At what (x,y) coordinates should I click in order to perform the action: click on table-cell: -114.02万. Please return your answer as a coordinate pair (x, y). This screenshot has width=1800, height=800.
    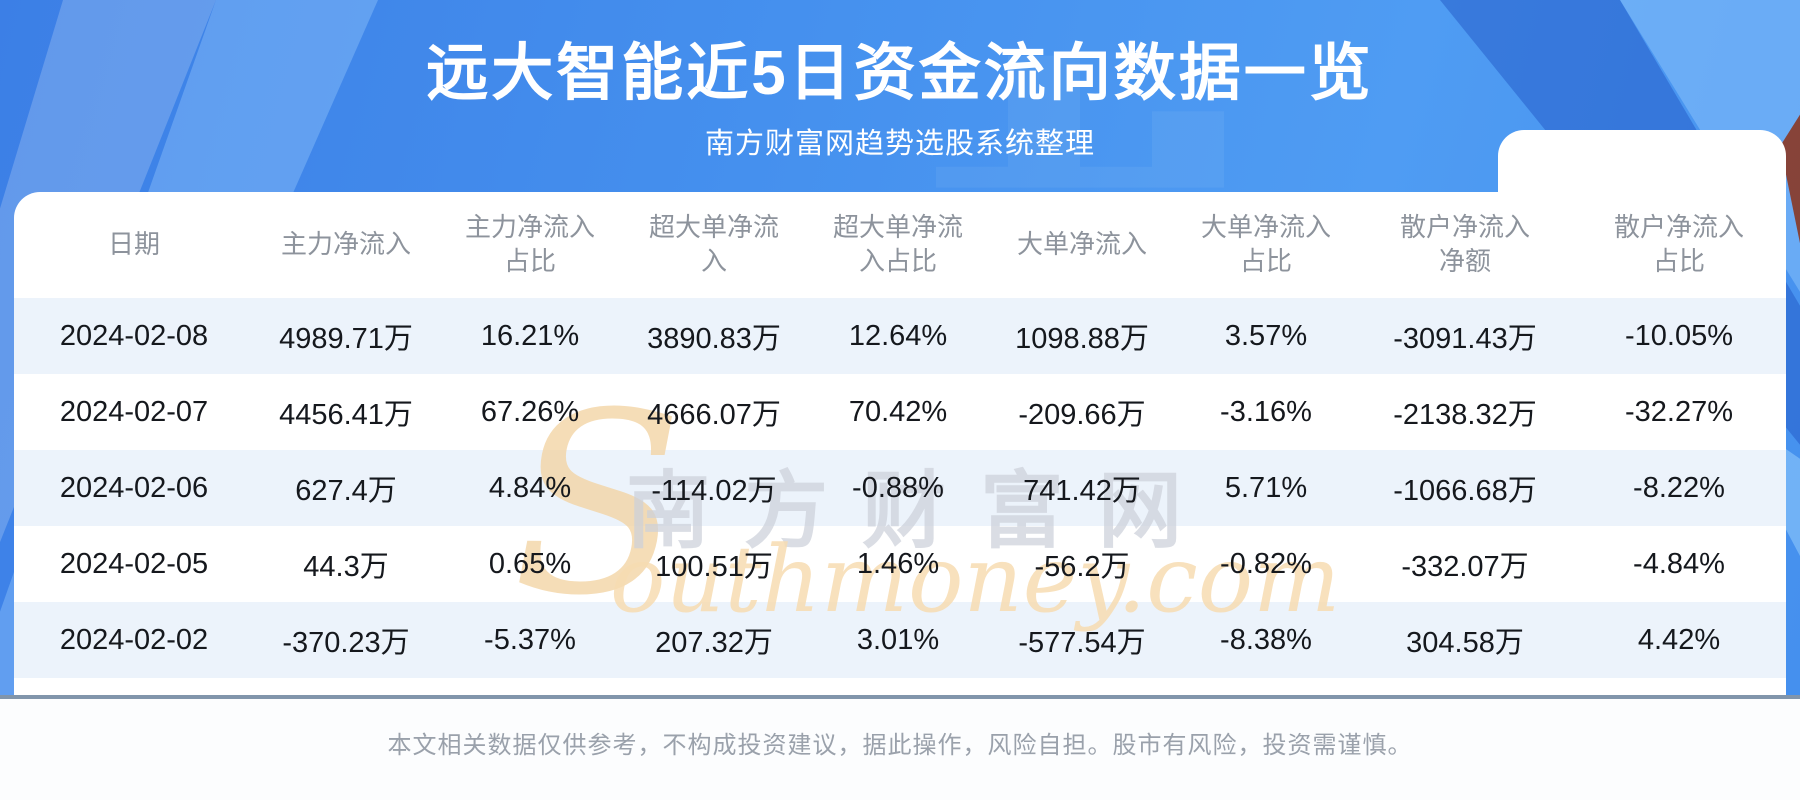
    Looking at the image, I should click on (714, 491).